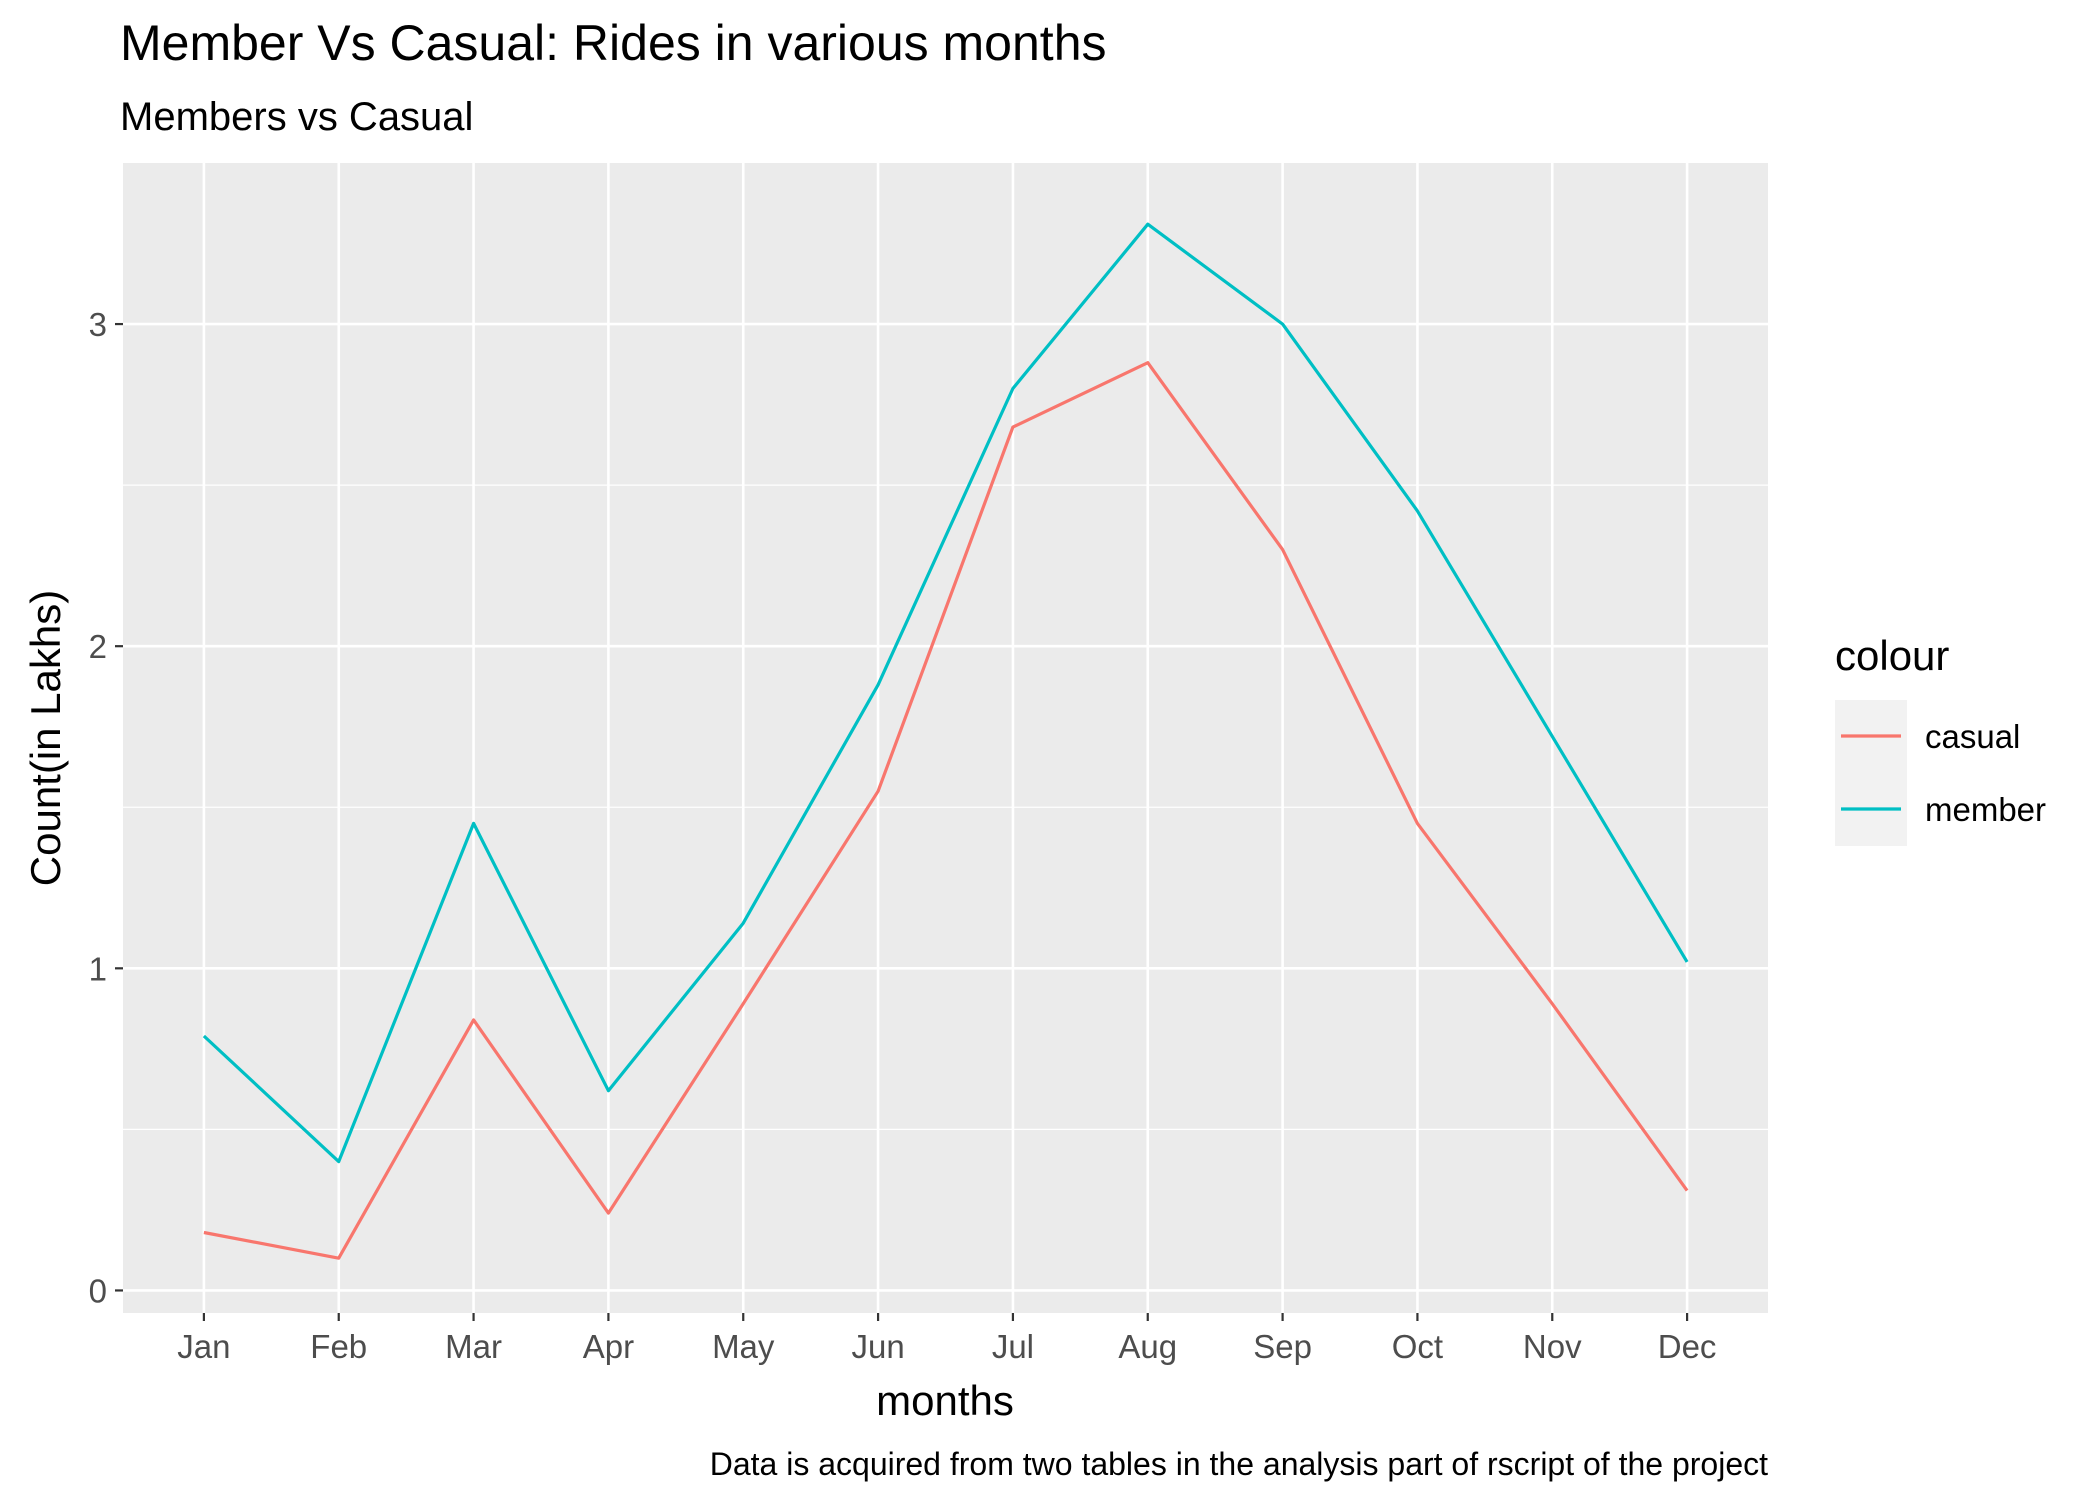 The image size is (2100, 1499). I want to click on x-tick-label: Sep, so click(1282, 1346).